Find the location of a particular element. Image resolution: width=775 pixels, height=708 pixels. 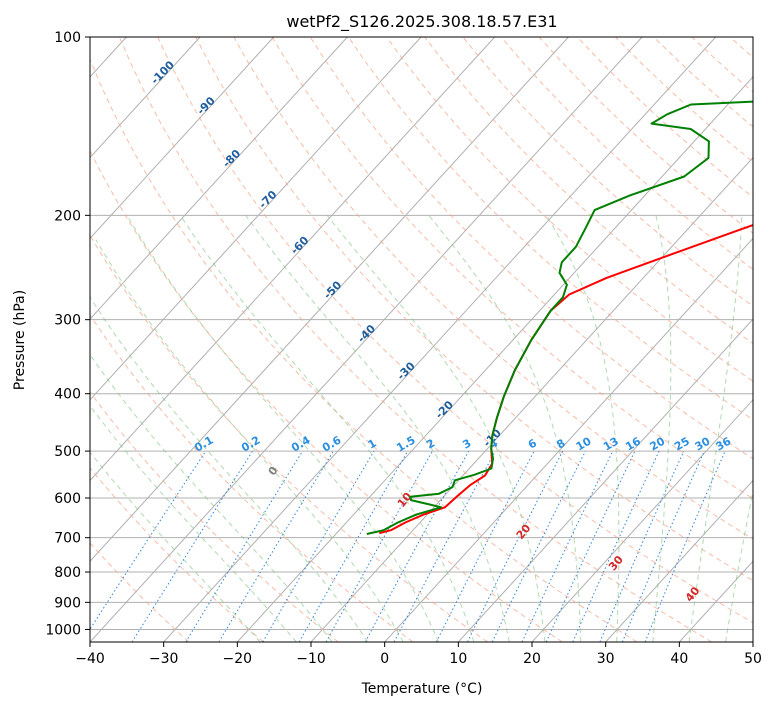

x-tick-label: 40 is located at coordinates (679, 659).